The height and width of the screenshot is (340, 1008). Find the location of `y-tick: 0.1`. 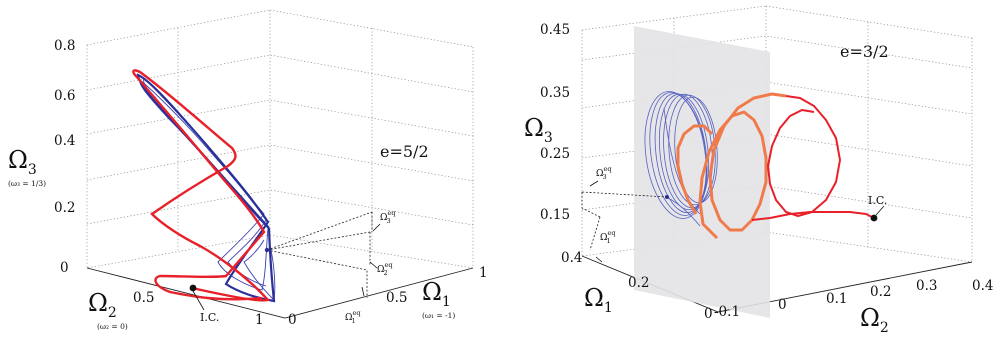

y-tick: 0.1 is located at coordinates (836, 299).